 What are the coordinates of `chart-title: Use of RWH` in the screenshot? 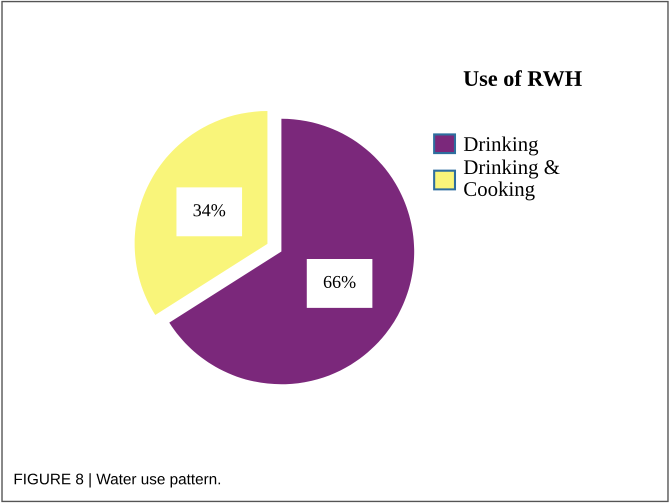 It's located at (523, 78).